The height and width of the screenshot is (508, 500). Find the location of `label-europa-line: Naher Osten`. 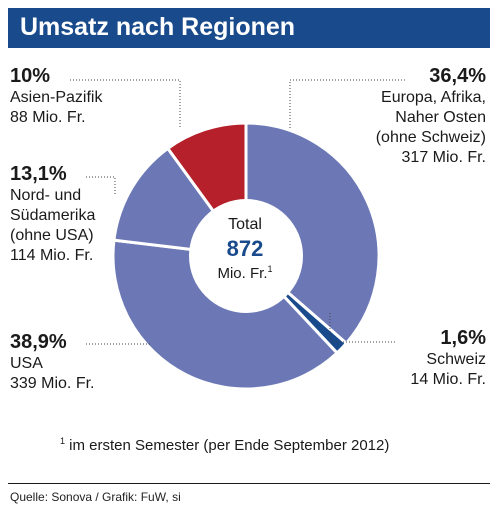

label-europa-line: Naher Osten is located at coordinates (440, 117).